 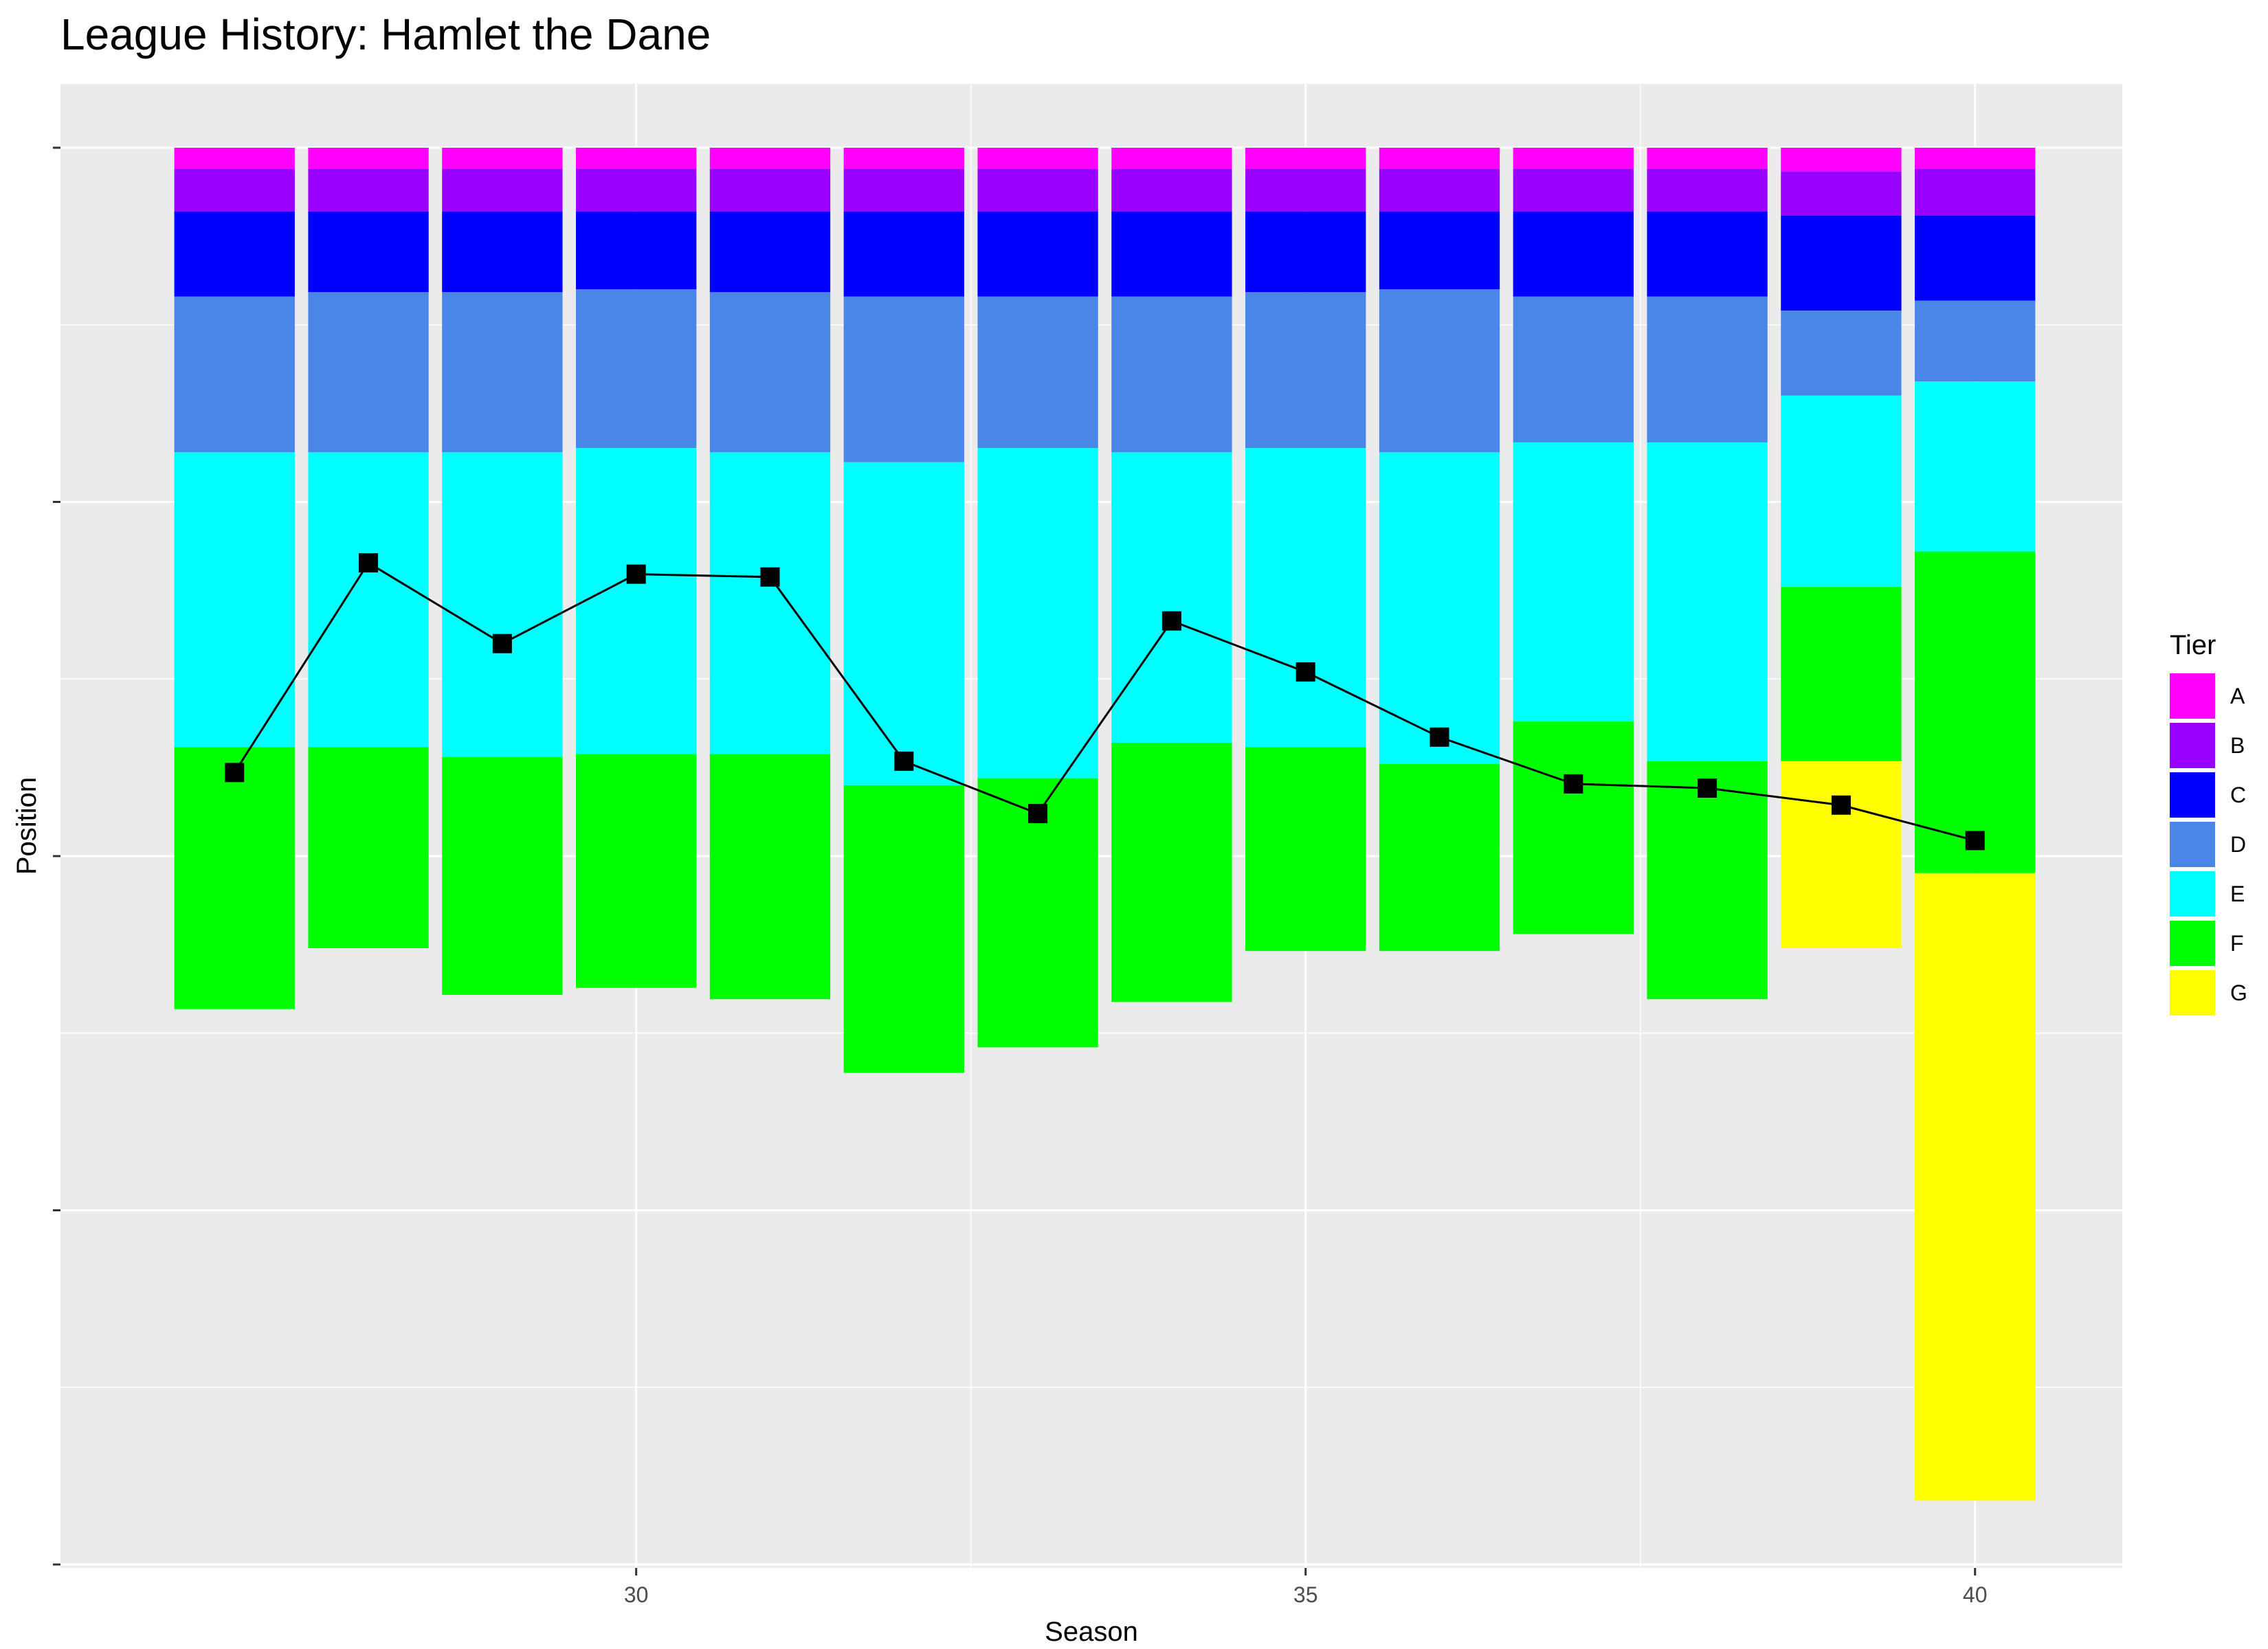 What do you see at coordinates (2192, 844) in the screenshot?
I see `legend-key-tier-d` at bounding box center [2192, 844].